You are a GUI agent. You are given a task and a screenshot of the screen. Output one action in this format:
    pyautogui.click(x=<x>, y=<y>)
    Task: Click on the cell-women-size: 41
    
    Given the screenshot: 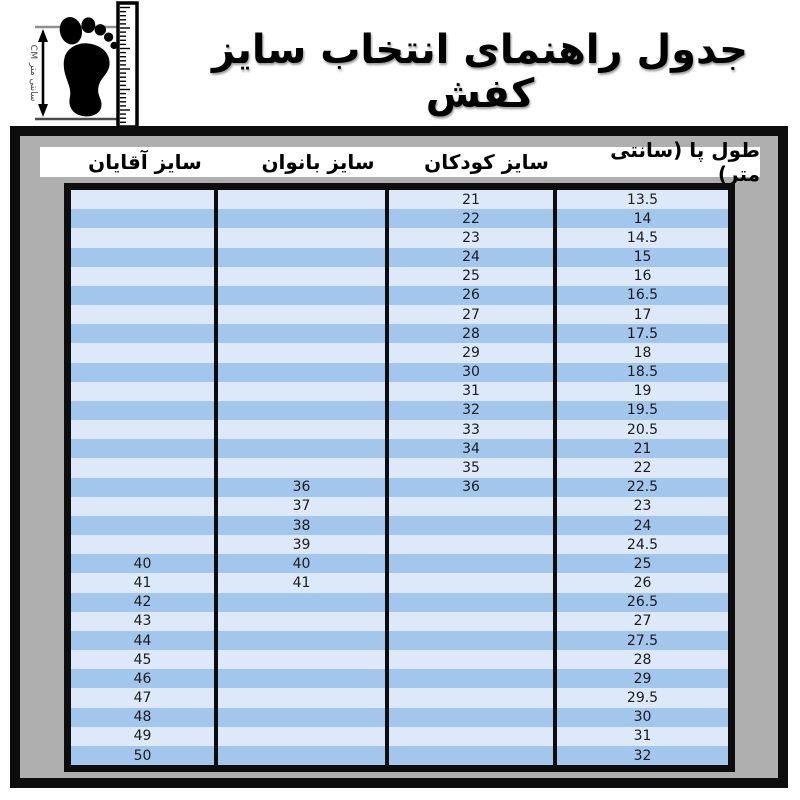 What is the action you would take?
    pyautogui.click(x=299, y=583)
    